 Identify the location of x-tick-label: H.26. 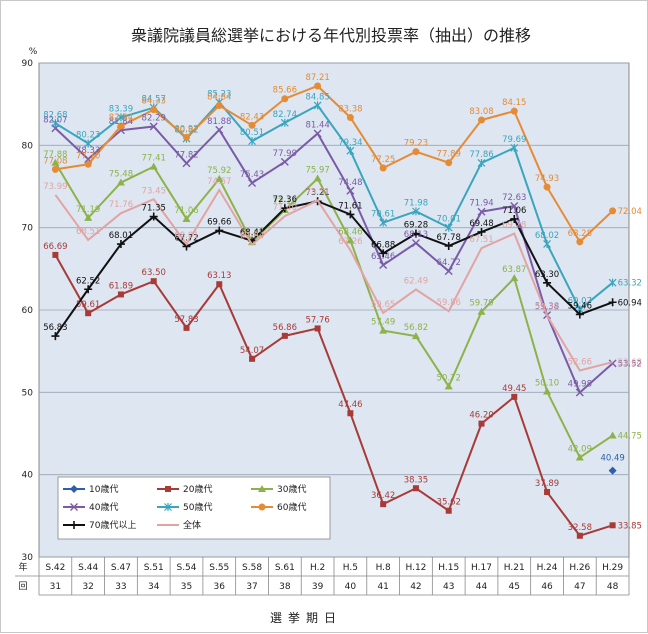
(579, 568).